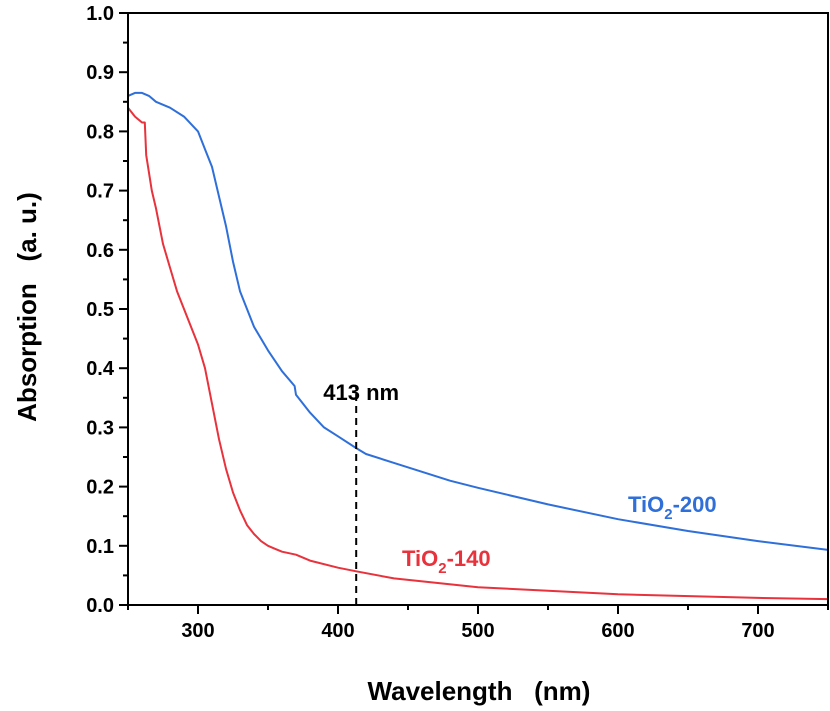 The width and height of the screenshot is (830, 711). Describe the element at coordinates (479, 691) in the screenshot. I see `x-axis-title: Wavelength (nm)` at that location.